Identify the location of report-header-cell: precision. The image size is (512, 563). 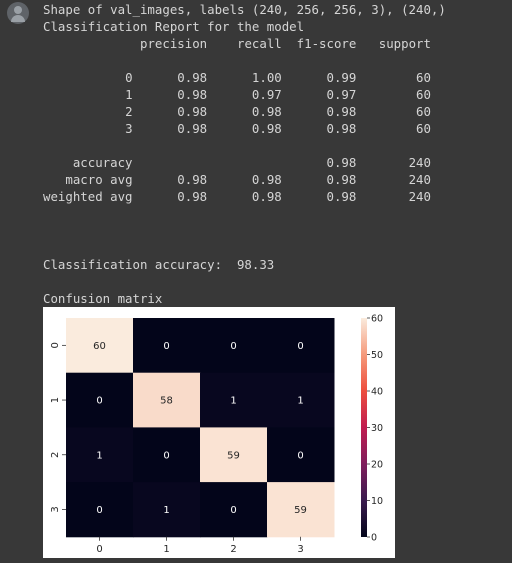
(174, 43).